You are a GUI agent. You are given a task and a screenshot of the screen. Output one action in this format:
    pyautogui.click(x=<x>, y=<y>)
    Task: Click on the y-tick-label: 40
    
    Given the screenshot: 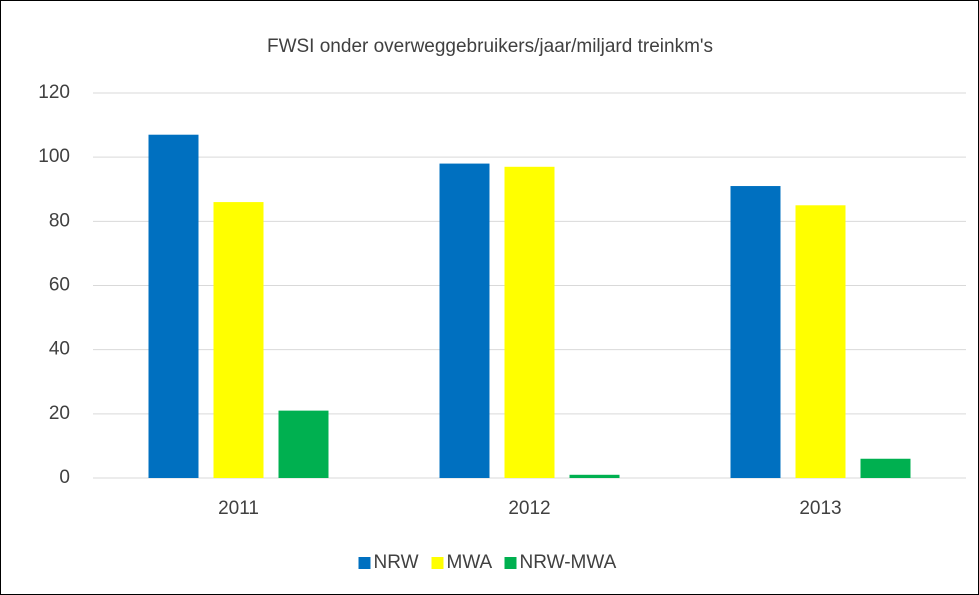 What is the action you would take?
    pyautogui.click(x=59, y=349)
    